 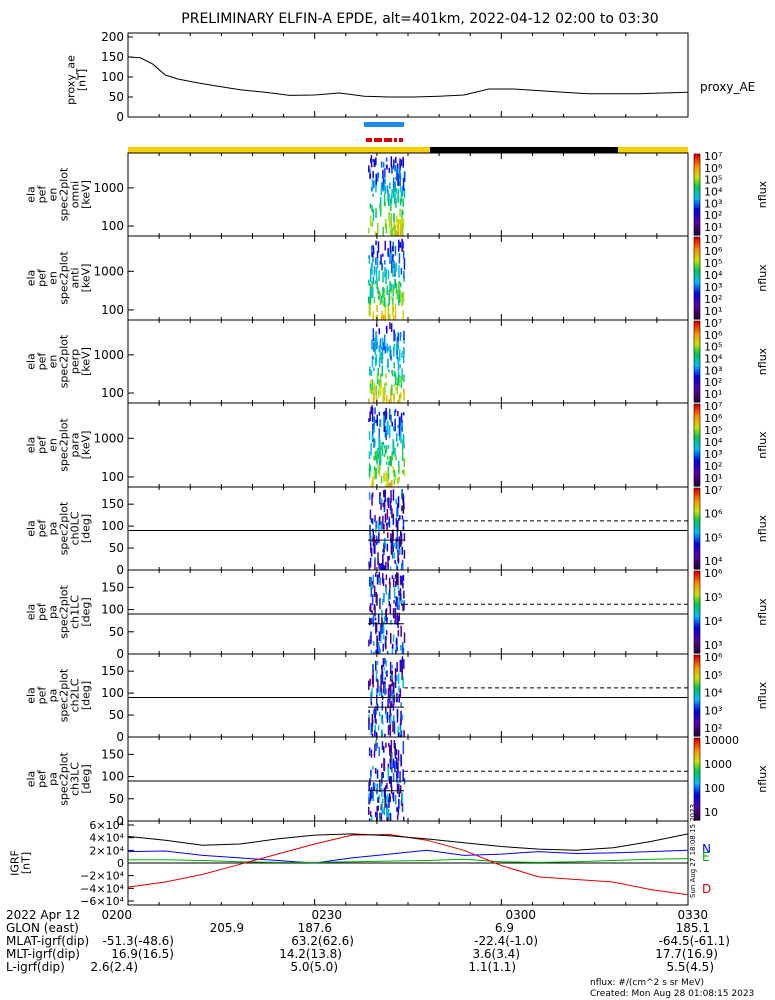 I want to click on y-axis-label-line: en, so click(x=53, y=278).